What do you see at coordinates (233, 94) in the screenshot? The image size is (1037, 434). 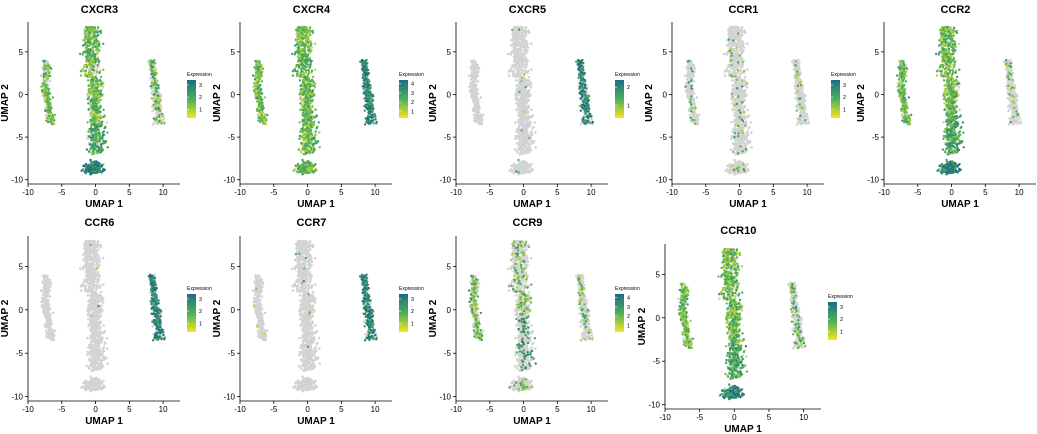 I see `y-tick-label: 0` at bounding box center [233, 94].